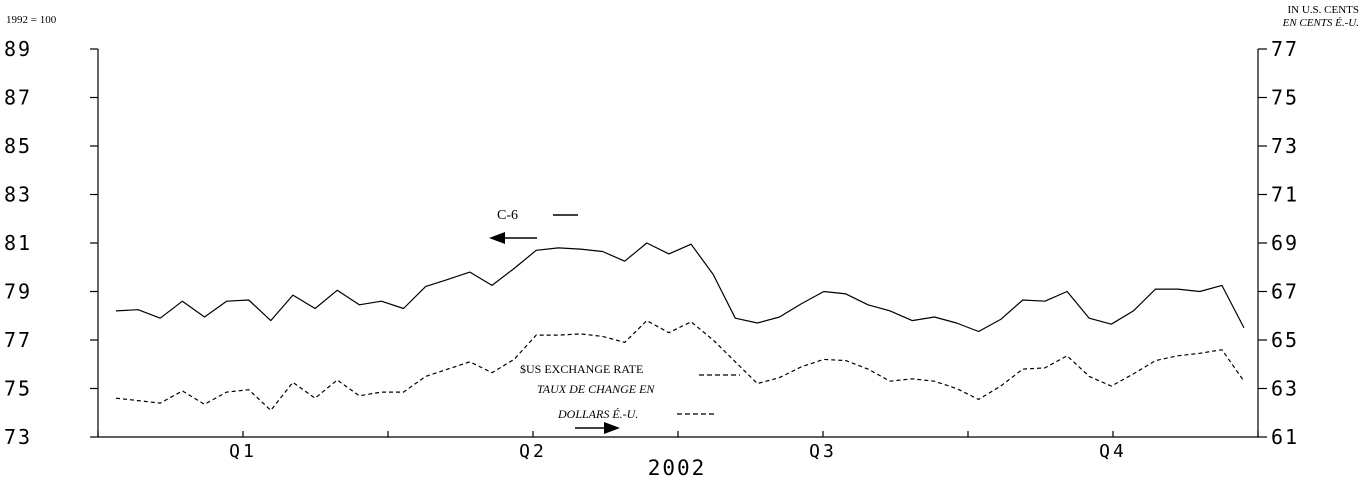 The width and height of the screenshot is (1365, 478). I want to click on right-arrow-icon, so click(597, 428).